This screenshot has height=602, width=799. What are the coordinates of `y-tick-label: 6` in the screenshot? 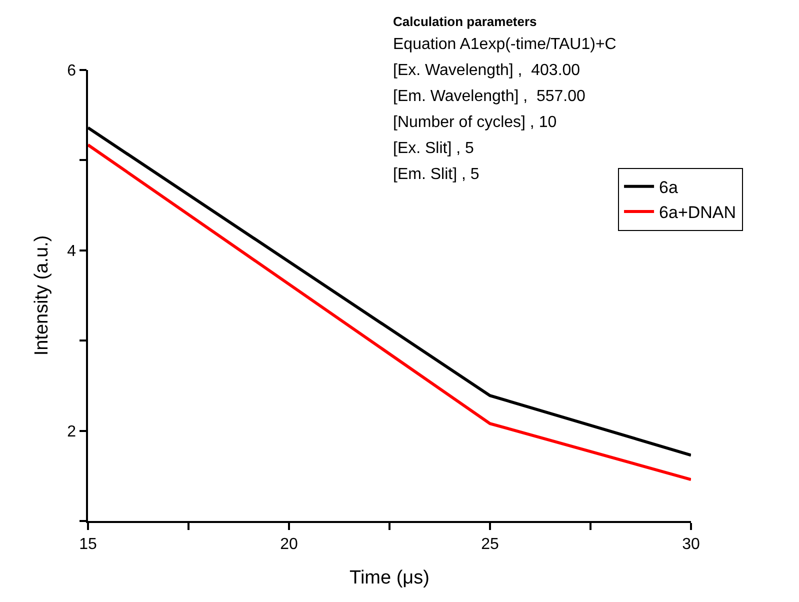 It's located at (71, 71).